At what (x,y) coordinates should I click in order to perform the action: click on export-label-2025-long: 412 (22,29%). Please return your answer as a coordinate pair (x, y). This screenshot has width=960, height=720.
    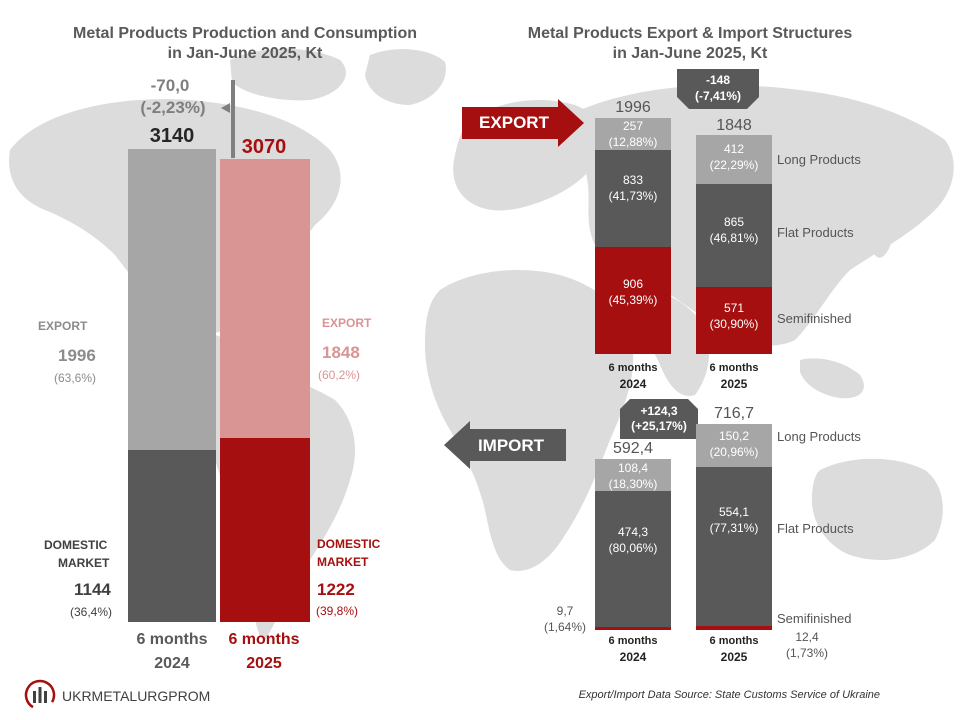
    Looking at the image, I should click on (734, 157).